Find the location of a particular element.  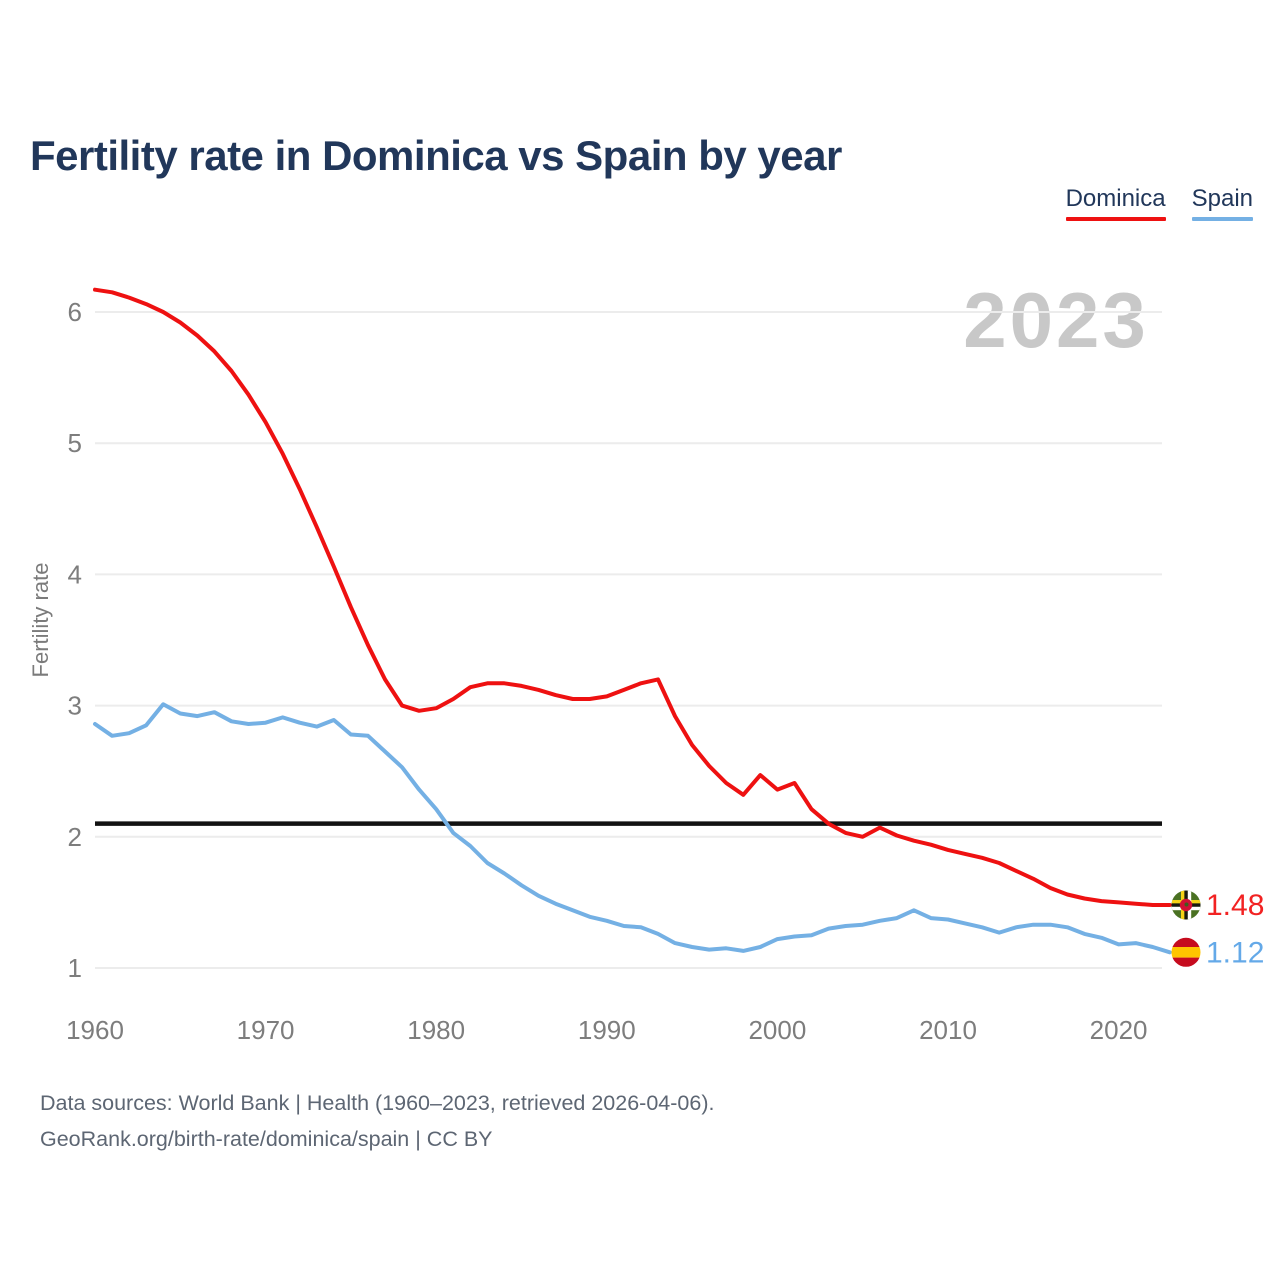

x-tick-1980: 1980 is located at coordinates (436, 1030).